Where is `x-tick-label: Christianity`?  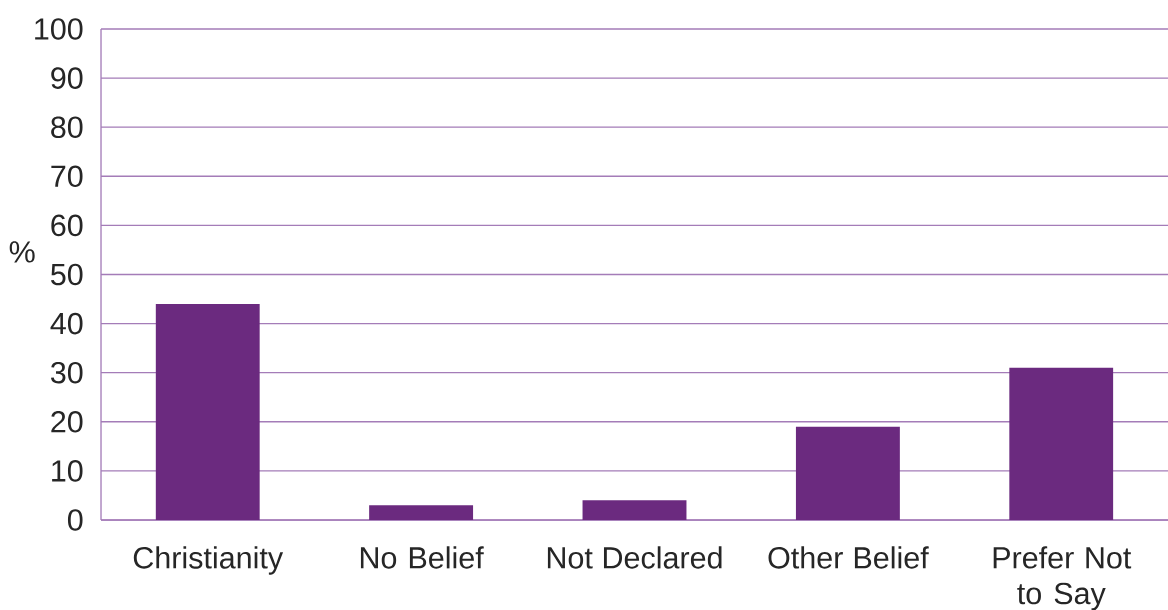
x-tick-label: Christianity is located at coordinates (208, 560).